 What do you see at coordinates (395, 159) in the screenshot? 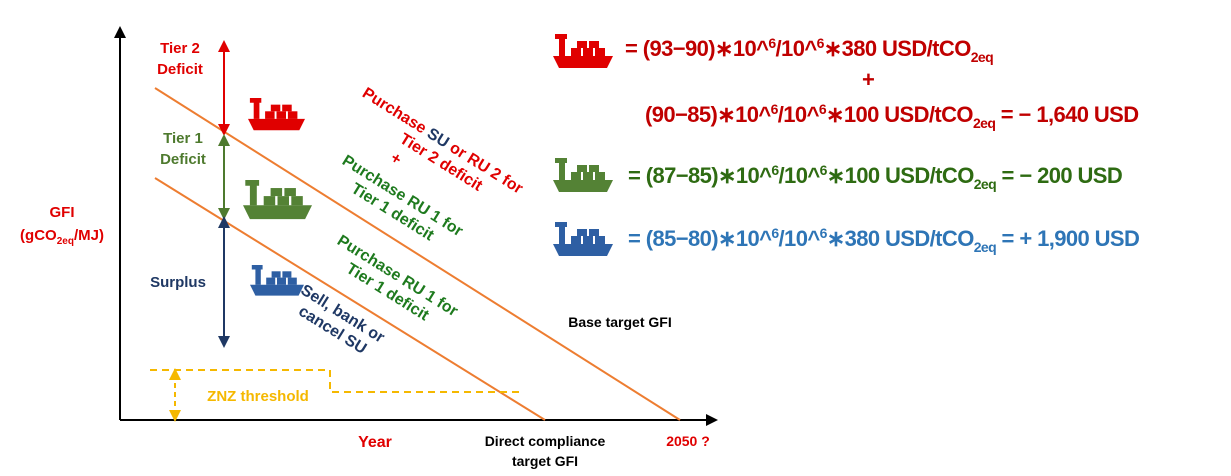
I see `action-label: +` at bounding box center [395, 159].